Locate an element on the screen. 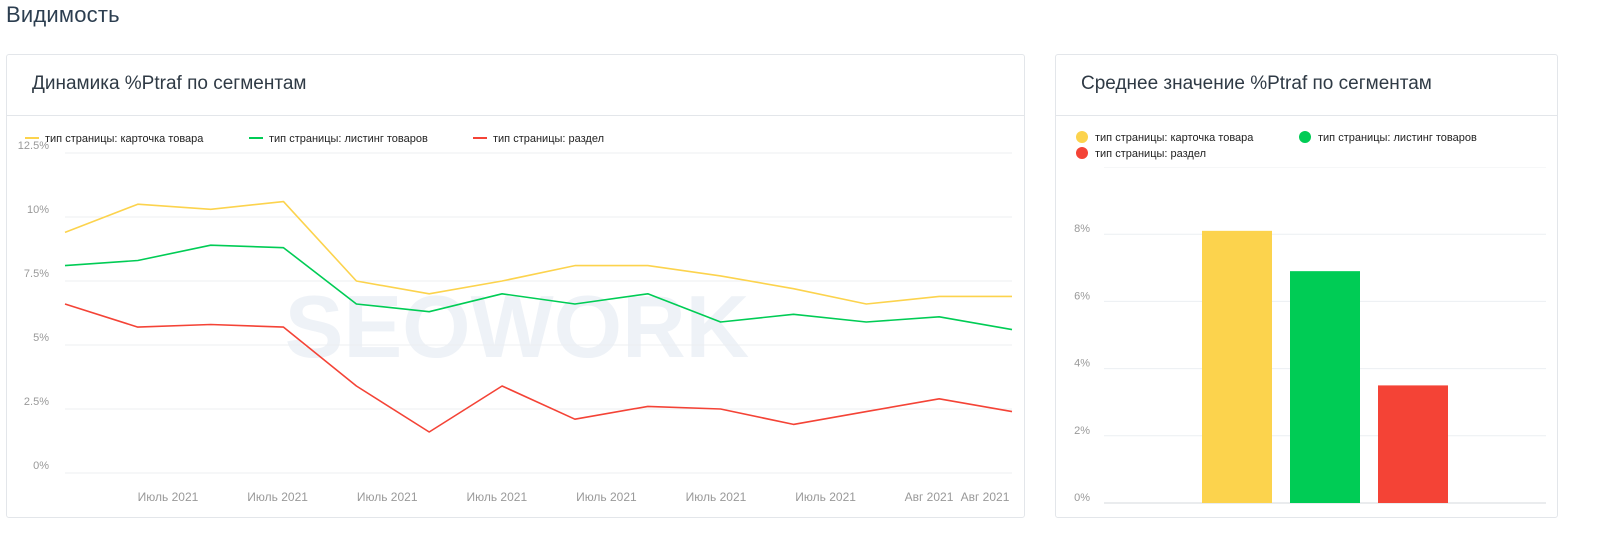  legend-dot-yellow-icon is located at coordinates (1082, 137).